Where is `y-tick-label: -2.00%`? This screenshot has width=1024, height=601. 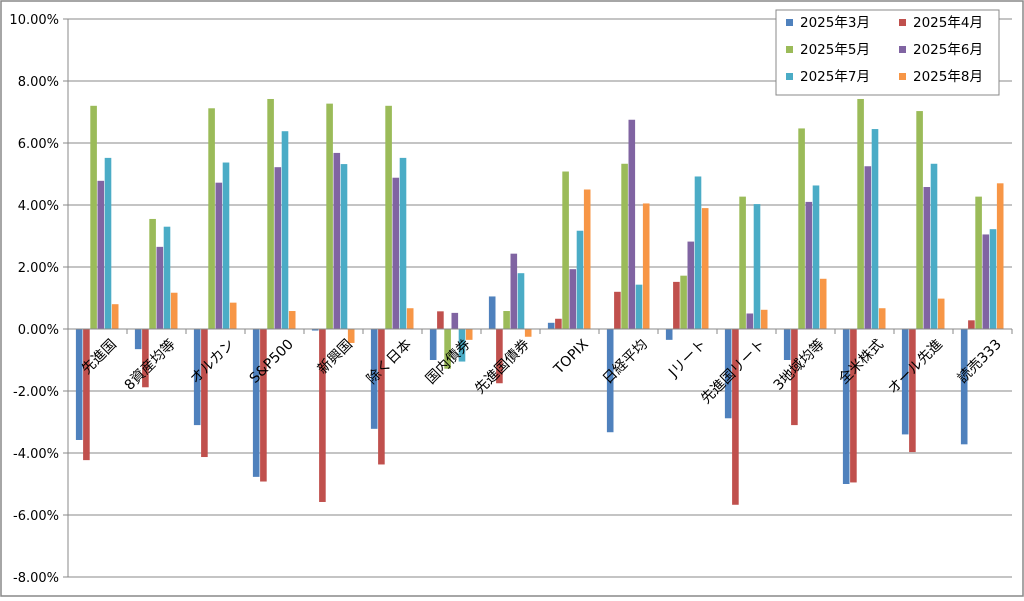
y-tick-label: -2.00% is located at coordinates (36, 392).